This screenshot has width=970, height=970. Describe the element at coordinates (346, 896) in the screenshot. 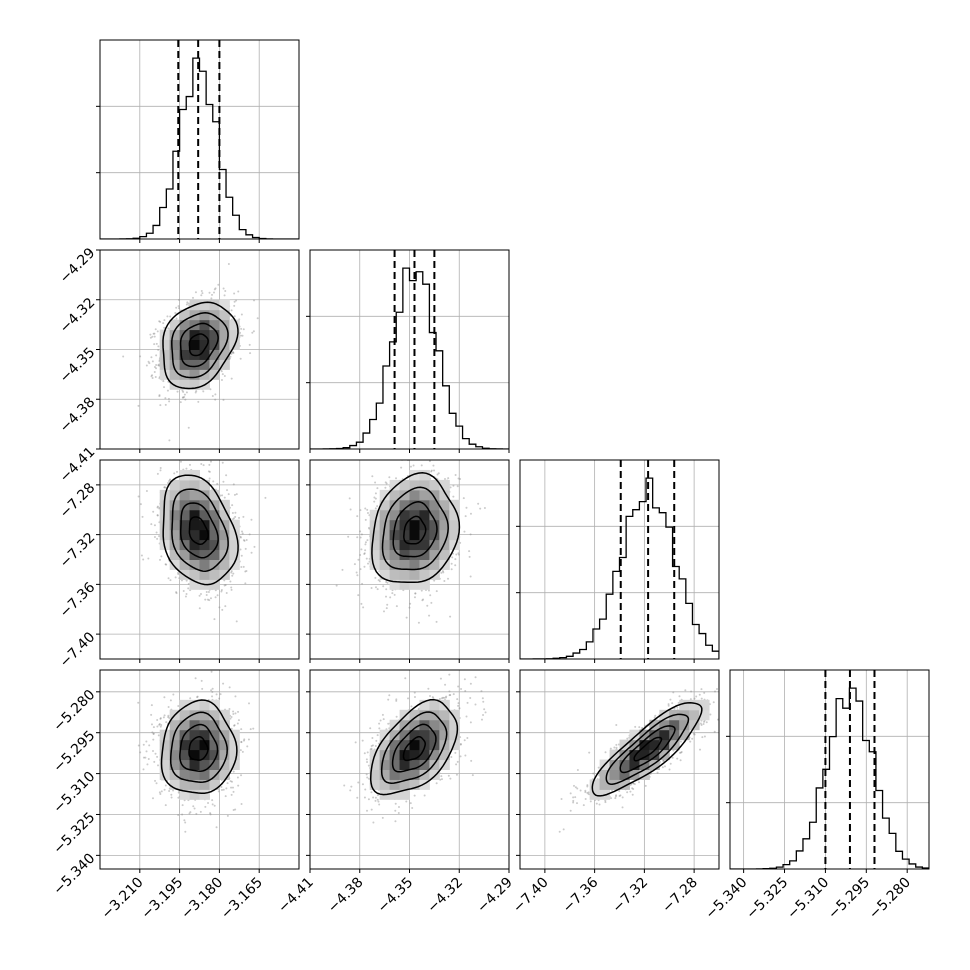

I see `x-tick-label: −4.38` at that location.